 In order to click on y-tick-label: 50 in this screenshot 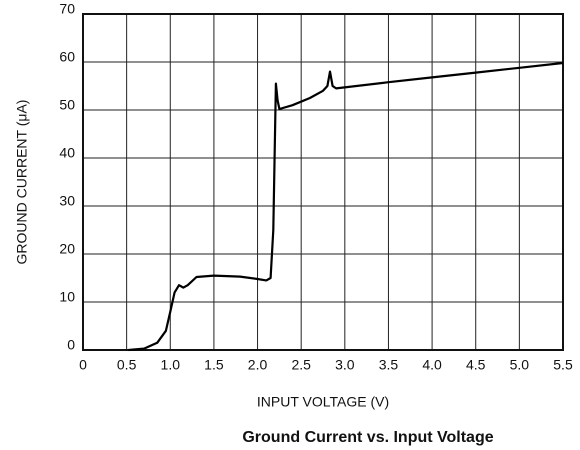, I will do `click(67, 105)`.